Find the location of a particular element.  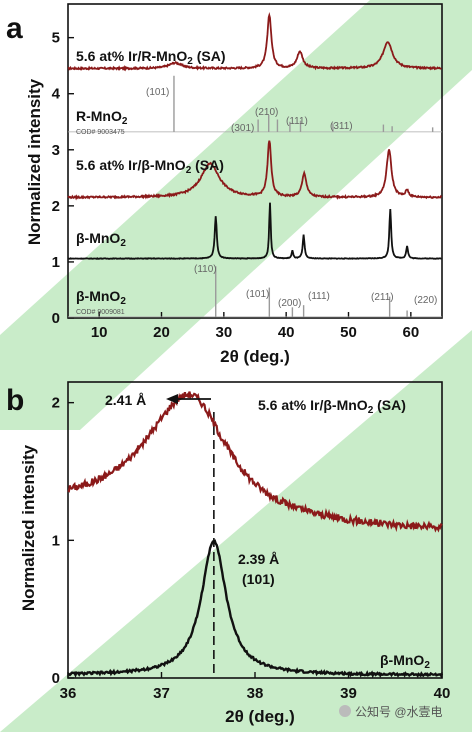

hkl-r-301: (301) is located at coordinates (242, 128).